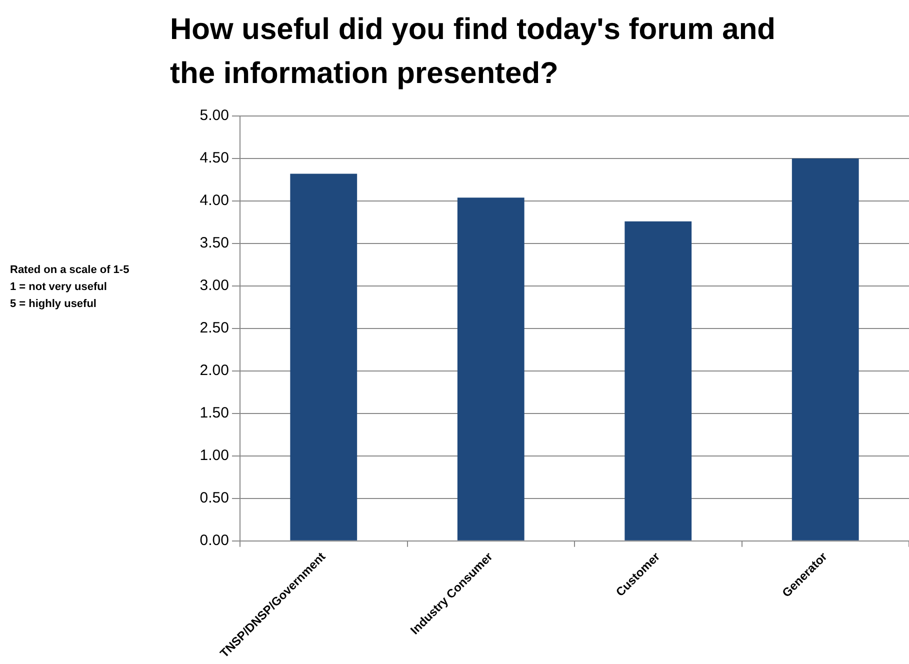 The width and height of the screenshot is (909, 664). Describe the element at coordinates (214, 498) in the screenshot. I see `y-tick-label: 0.50` at that location.